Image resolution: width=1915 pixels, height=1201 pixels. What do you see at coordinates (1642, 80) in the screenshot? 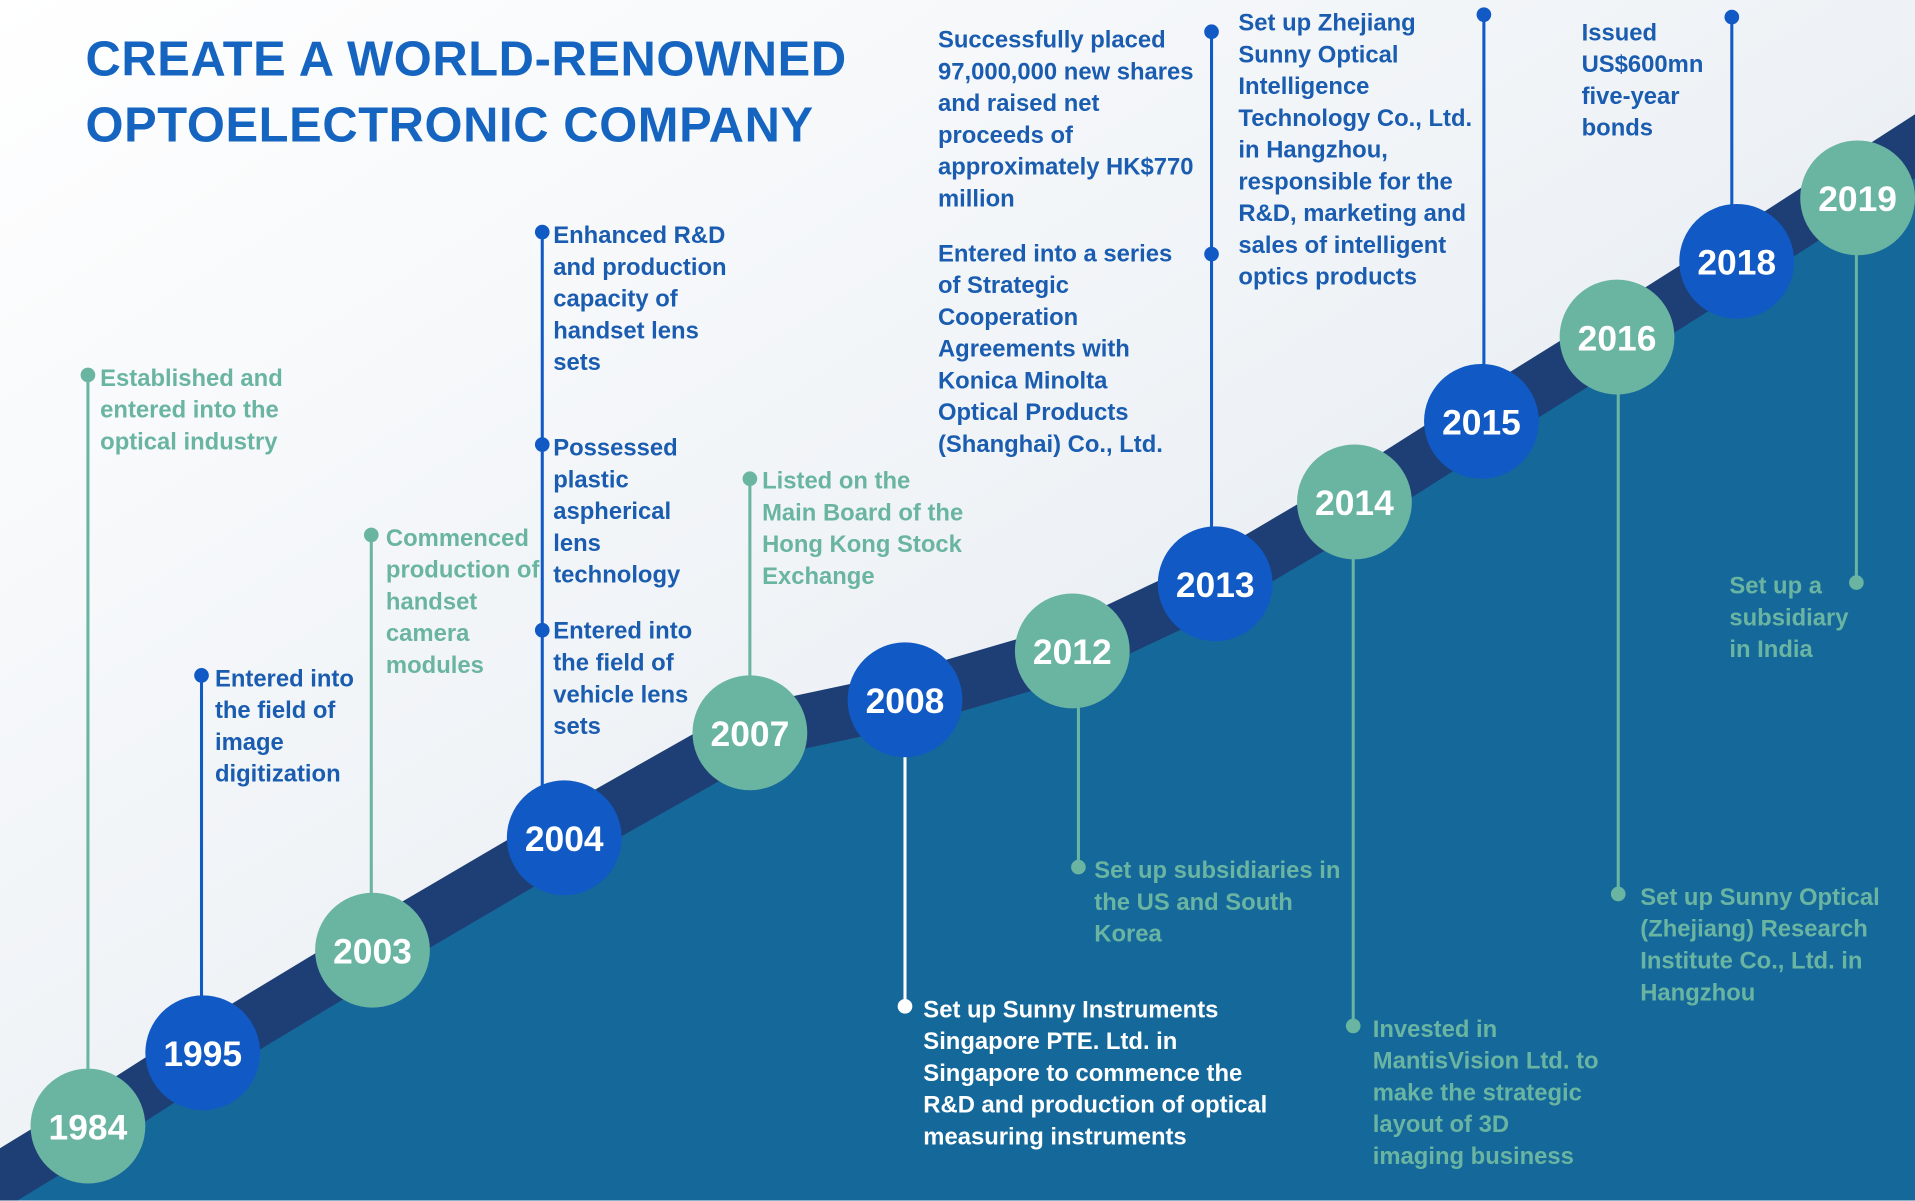
I see `event-text: Issued US$600mn five-year bonds` at bounding box center [1642, 80].